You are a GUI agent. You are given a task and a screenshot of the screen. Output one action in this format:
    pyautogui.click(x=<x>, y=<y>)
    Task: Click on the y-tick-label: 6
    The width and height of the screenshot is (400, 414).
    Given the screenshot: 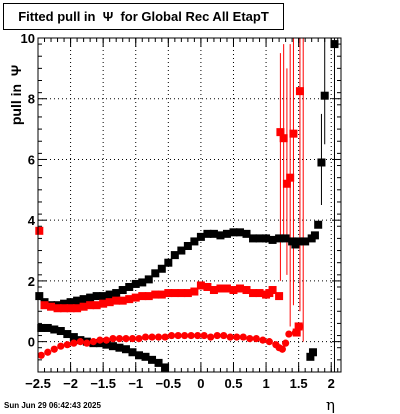 What is the action you would take?
    pyautogui.click(x=31, y=159)
    